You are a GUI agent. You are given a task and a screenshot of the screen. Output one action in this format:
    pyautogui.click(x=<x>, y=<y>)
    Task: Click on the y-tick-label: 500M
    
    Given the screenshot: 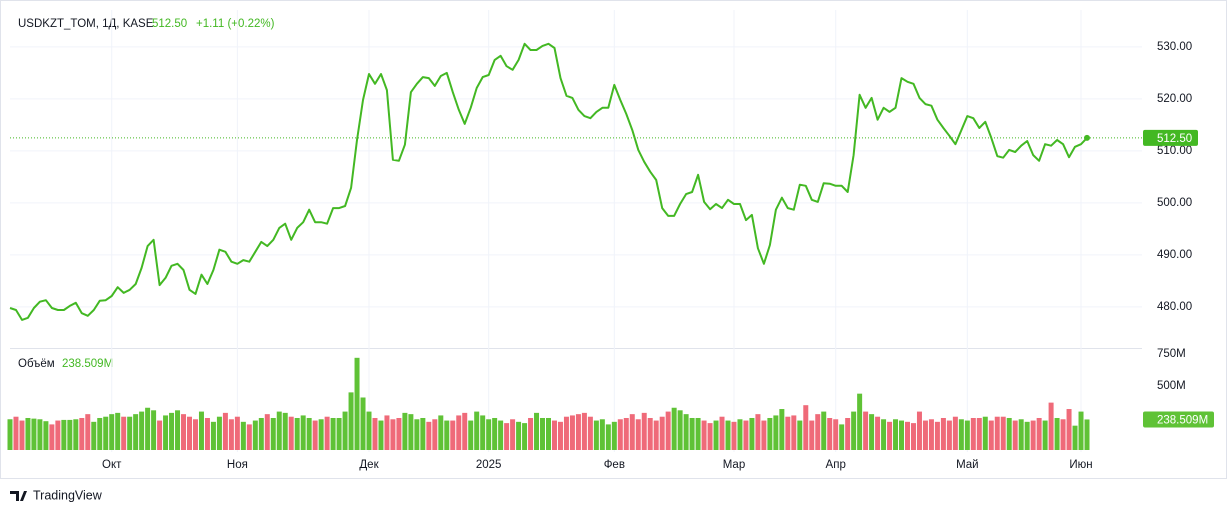 What is the action you would take?
    pyautogui.click(x=1171, y=386)
    